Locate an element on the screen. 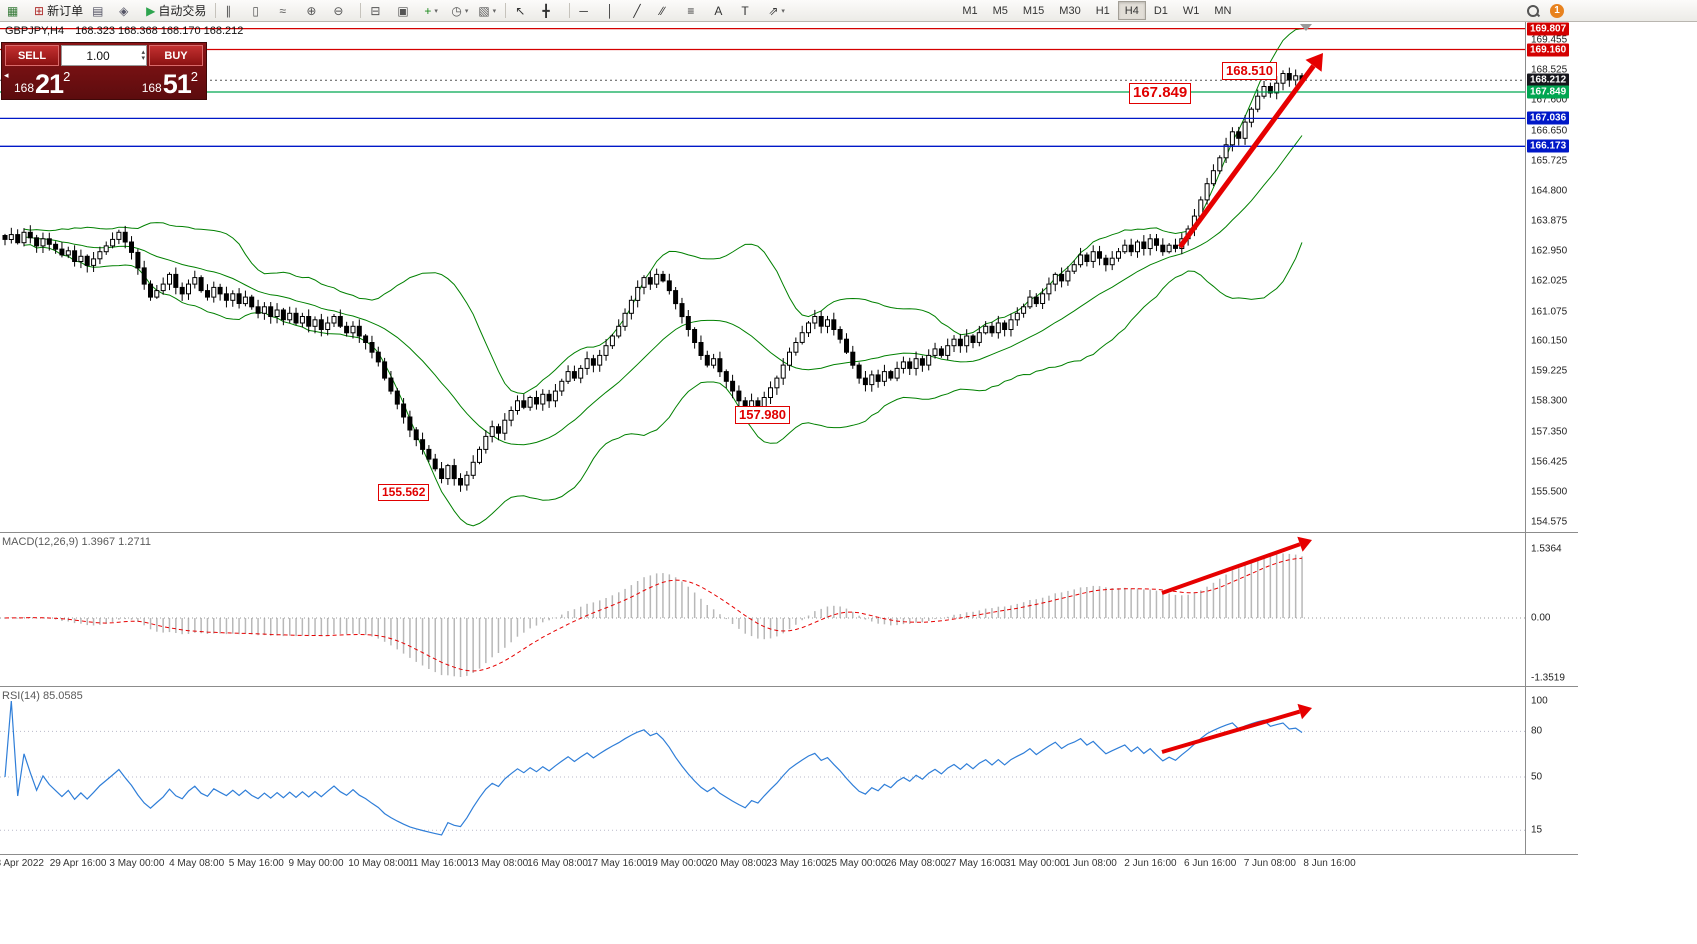 The height and width of the screenshot is (944, 1697). new-order-button: ⊞ 新订单 is located at coordinates (58, 11).